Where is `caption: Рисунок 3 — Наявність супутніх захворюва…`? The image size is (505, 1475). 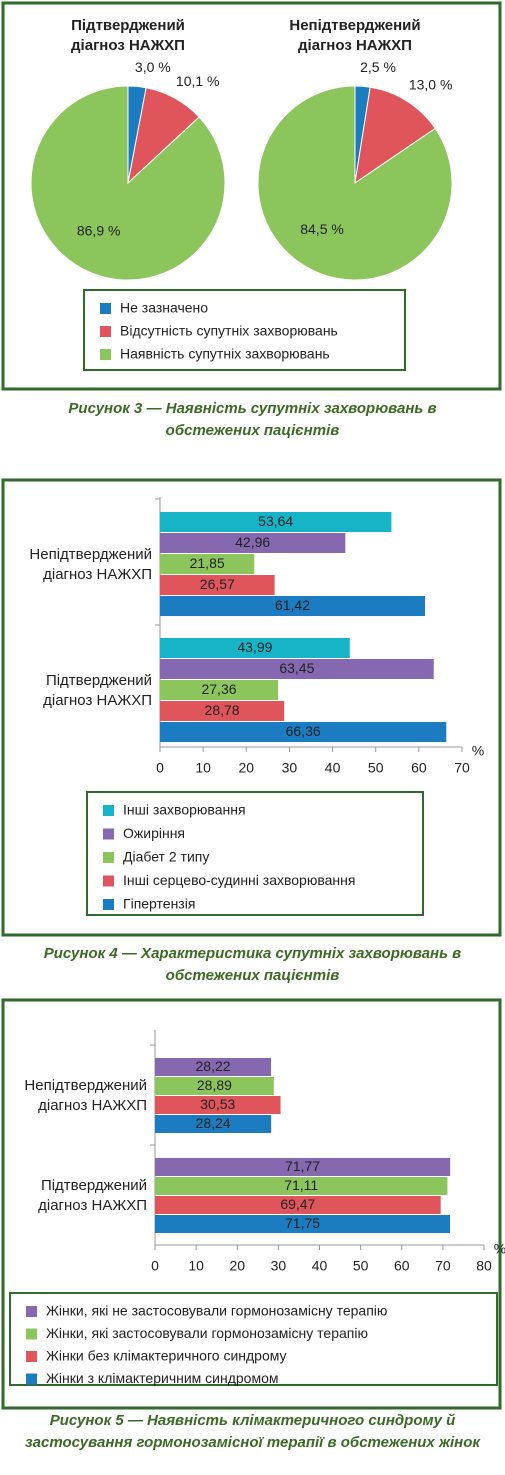 caption: Рисунок 3 — Наявність супутніх захворюва… is located at coordinates (252, 419).